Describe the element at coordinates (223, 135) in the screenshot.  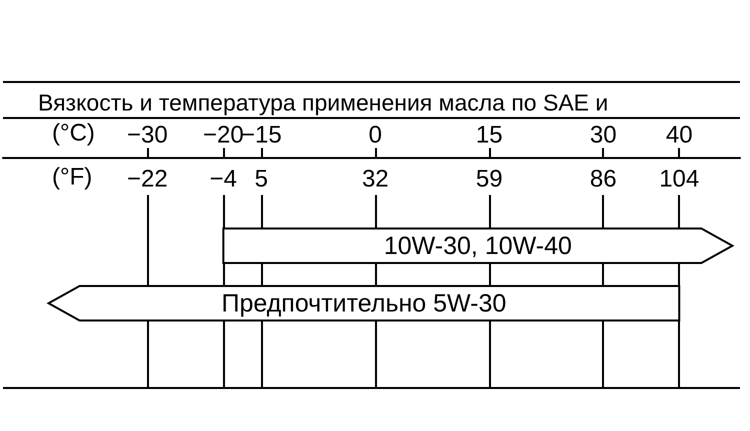
I see `x-tick-label: −20` at that location.